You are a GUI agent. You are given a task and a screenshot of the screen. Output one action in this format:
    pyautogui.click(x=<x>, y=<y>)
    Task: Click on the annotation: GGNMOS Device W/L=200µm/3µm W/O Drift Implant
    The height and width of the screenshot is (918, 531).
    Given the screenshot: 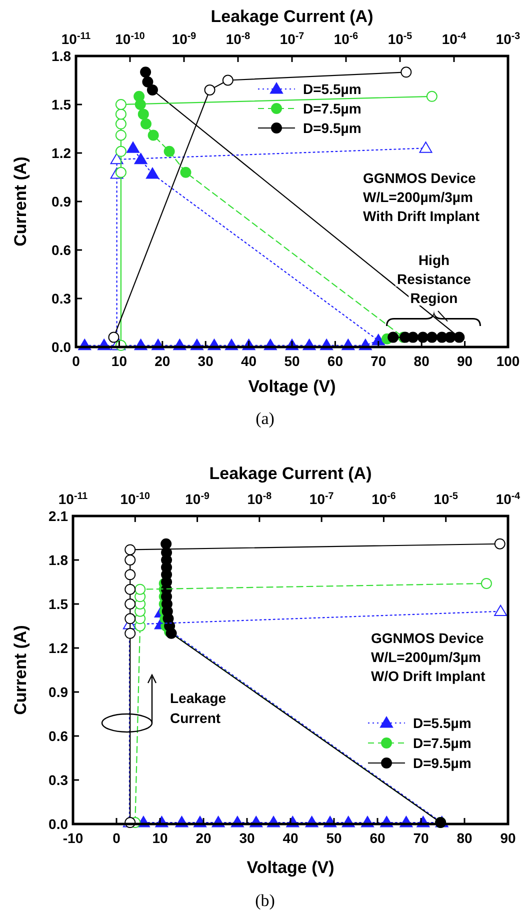 What is the action you would take?
    pyautogui.click(x=428, y=657)
    